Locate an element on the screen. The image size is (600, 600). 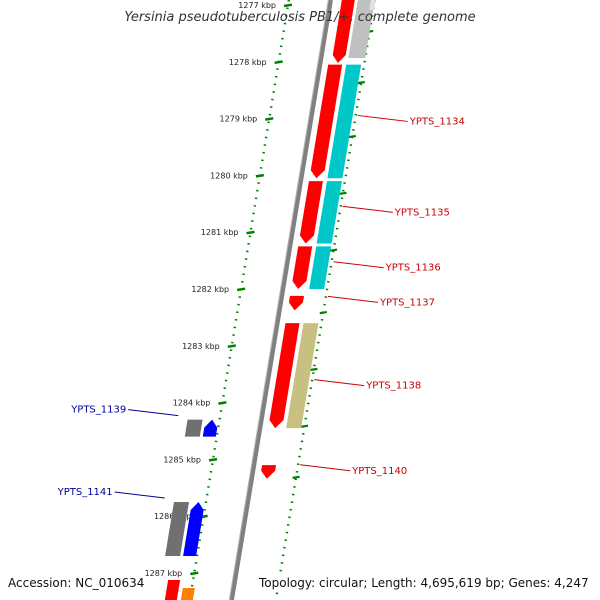
ruler-tick-label: 1280 kbp is located at coordinates (229, 175).